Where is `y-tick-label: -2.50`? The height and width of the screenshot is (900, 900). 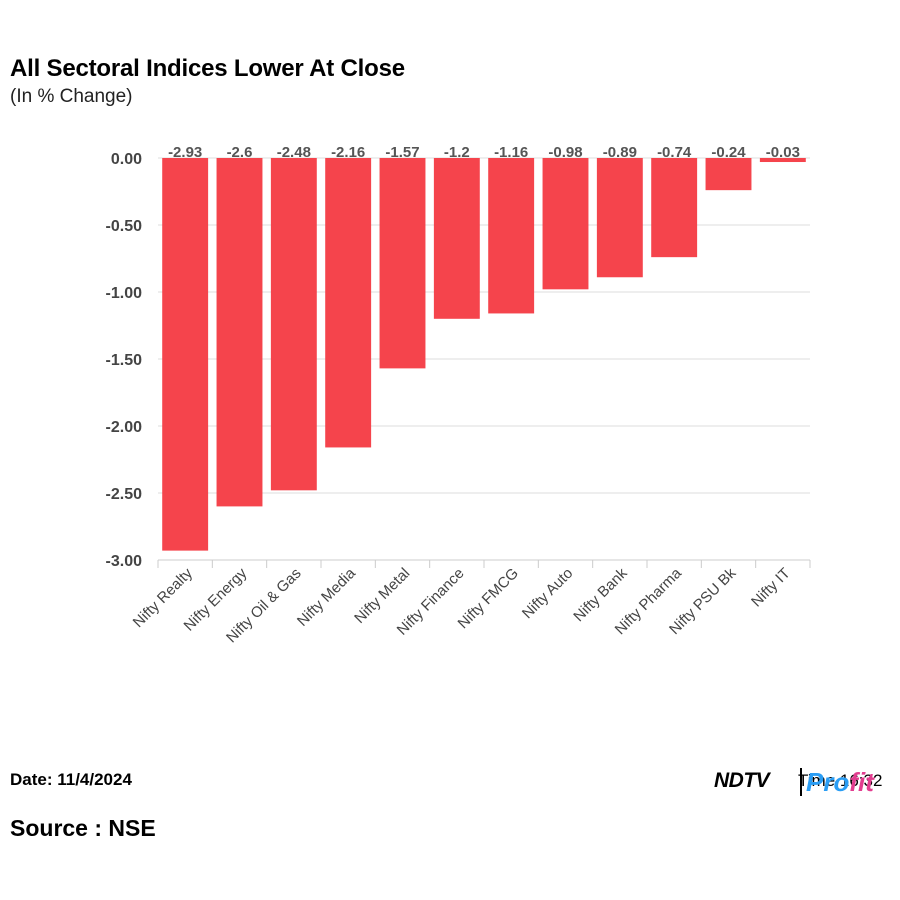 y-tick-label: -2.50 is located at coordinates (124, 494).